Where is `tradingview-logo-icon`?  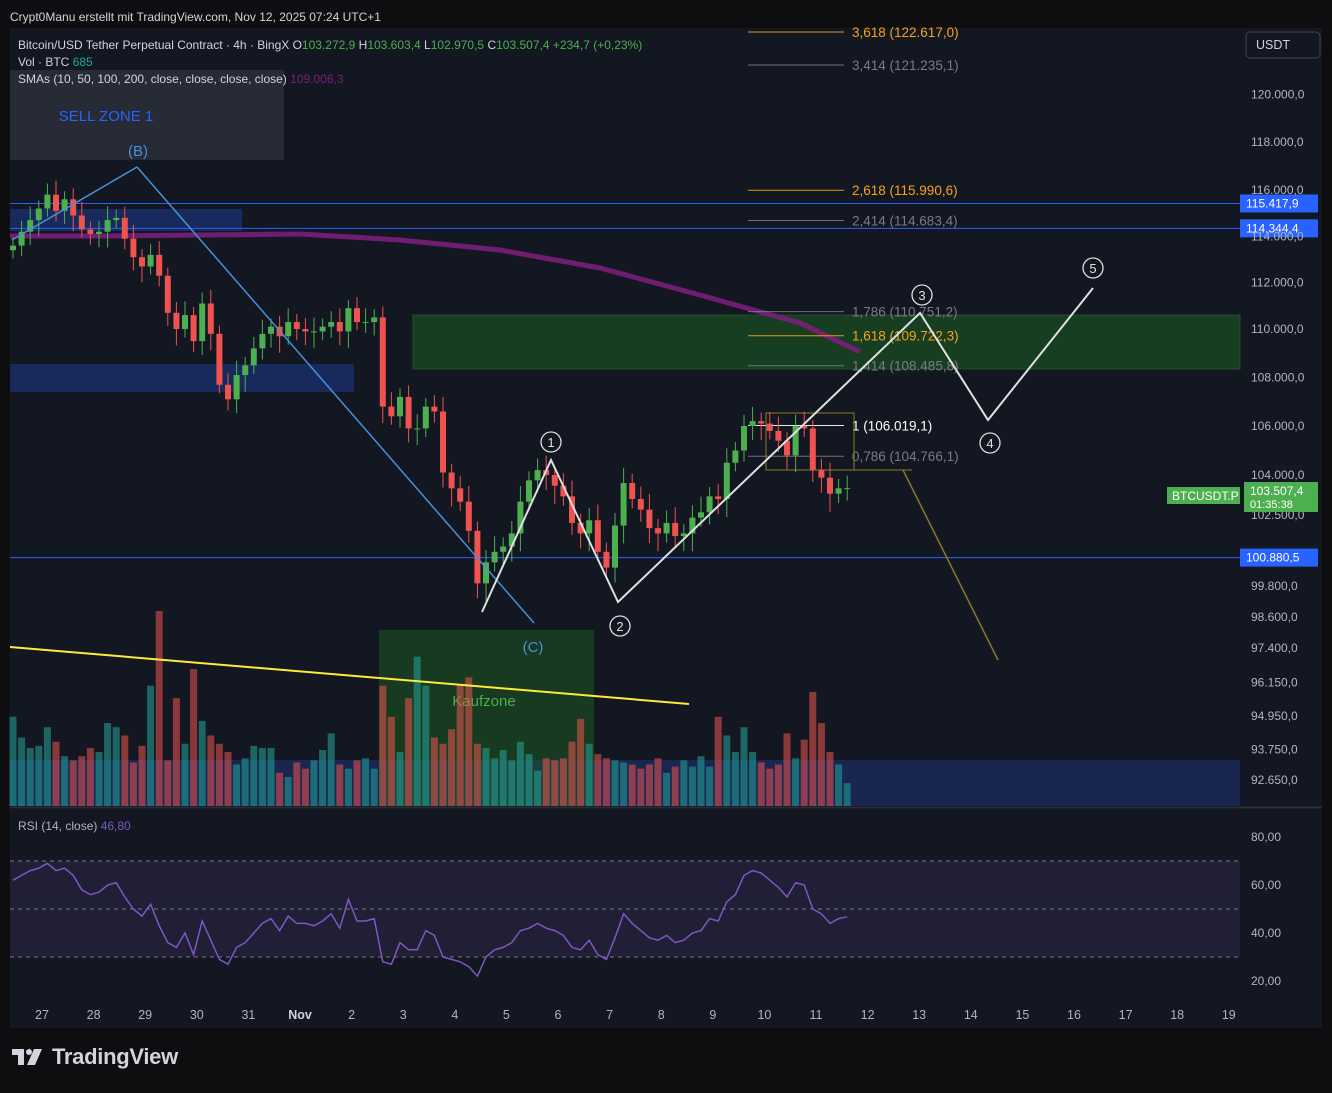
tradingview-logo-icon is located at coordinates (27, 1057).